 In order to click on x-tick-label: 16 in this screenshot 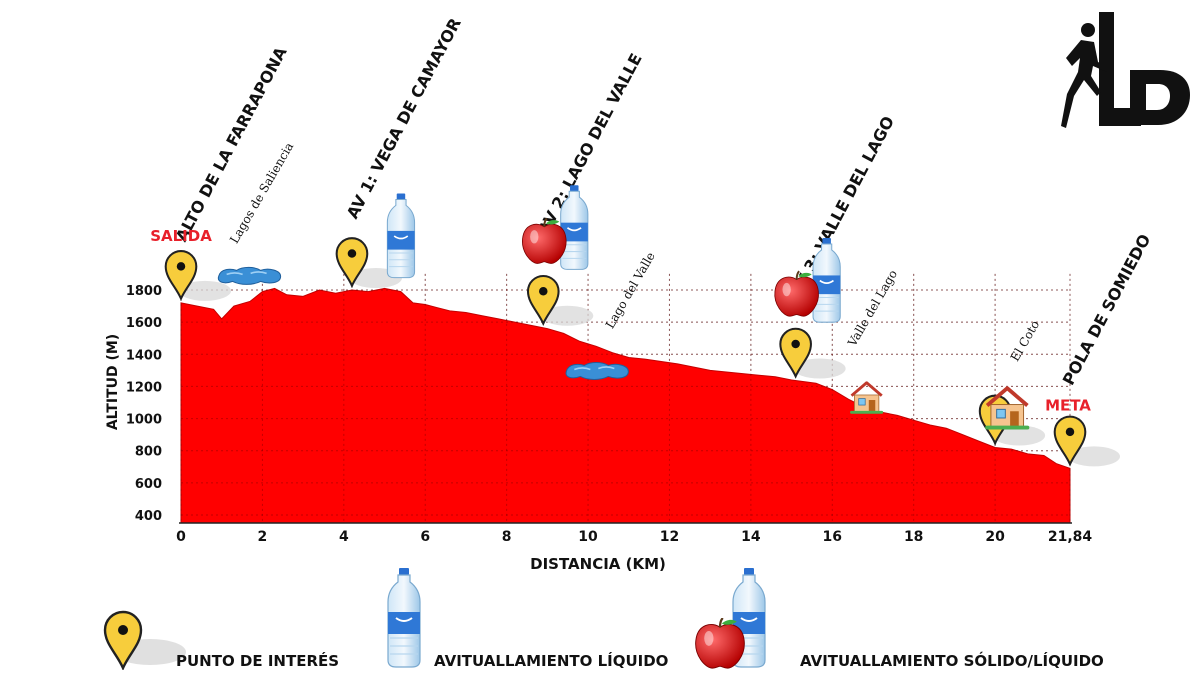, I will do `click(832, 537)`.